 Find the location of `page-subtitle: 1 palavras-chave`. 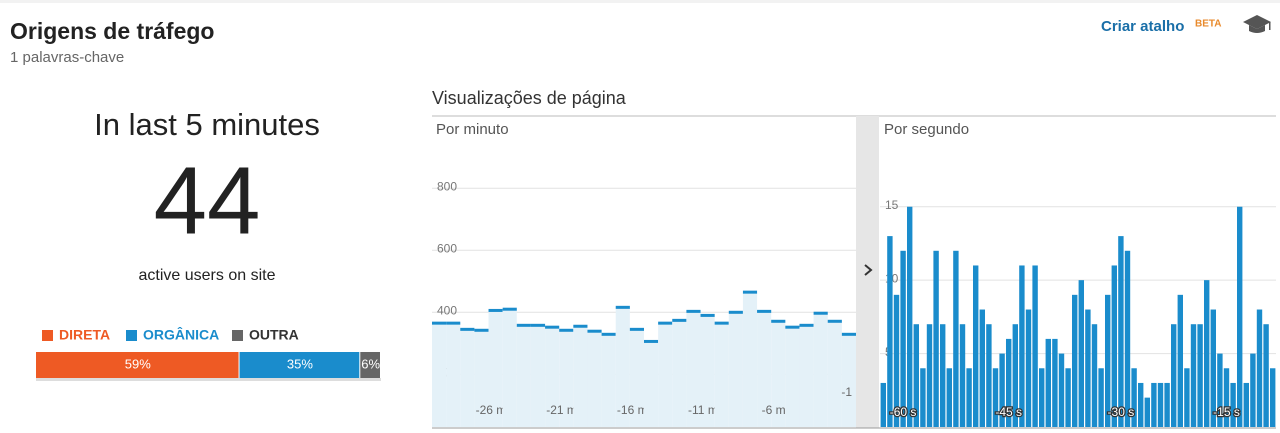

page-subtitle: 1 palavras-chave is located at coordinates (67, 57).